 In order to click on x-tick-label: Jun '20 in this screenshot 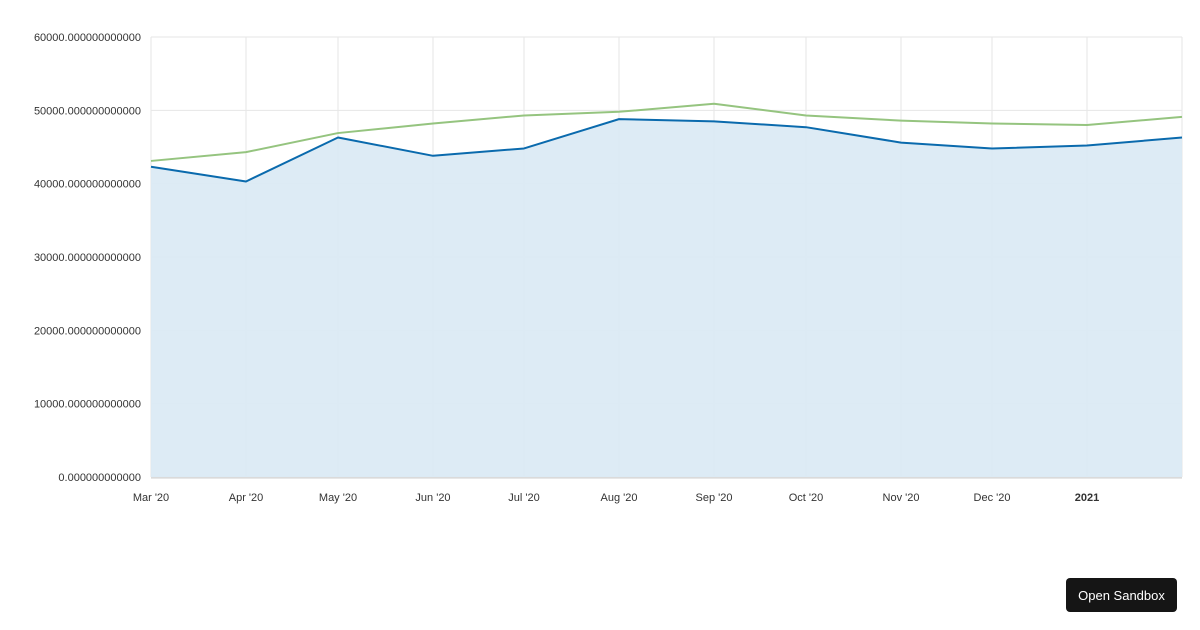, I will do `click(432, 498)`.